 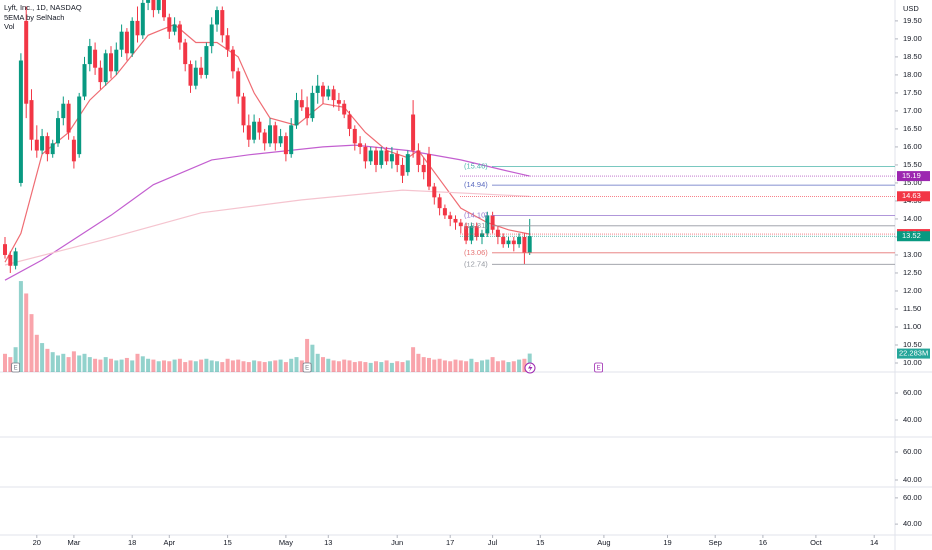 I want to click on dividend-icon, so click(x=530, y=368).